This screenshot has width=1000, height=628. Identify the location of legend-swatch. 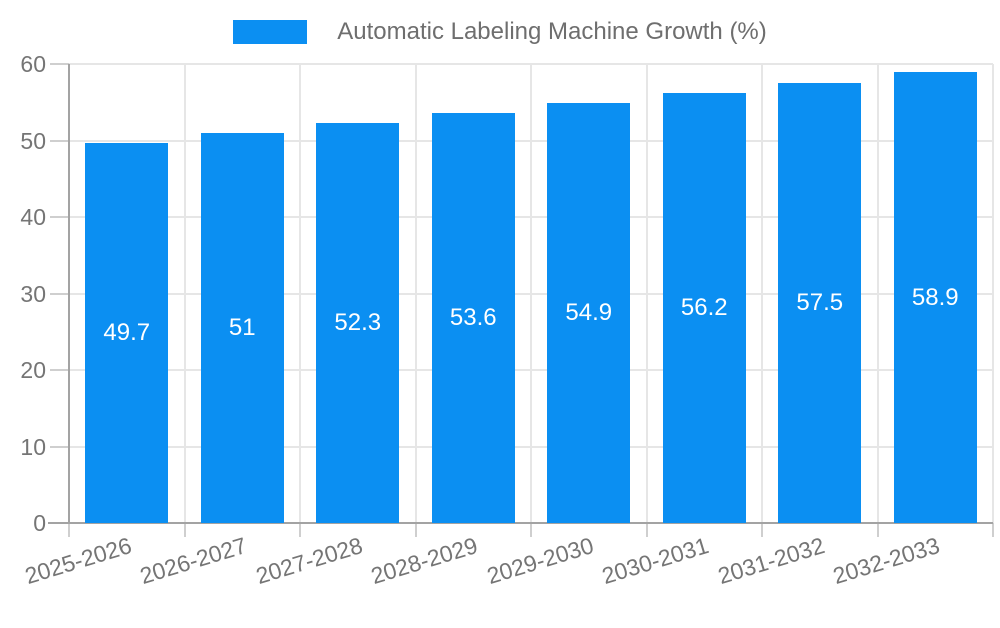
(270, 32).